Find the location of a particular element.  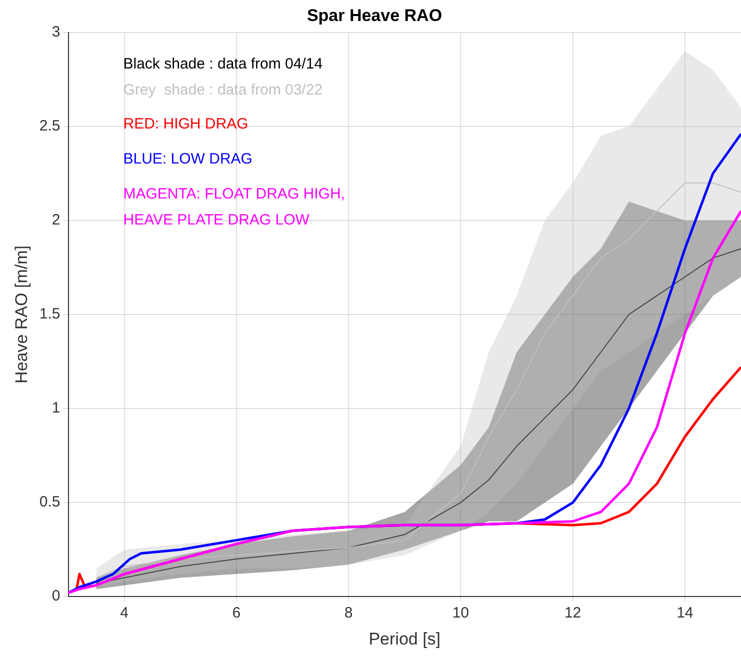

y-tick-label: 1.5 is located at coordinates (49, 314).